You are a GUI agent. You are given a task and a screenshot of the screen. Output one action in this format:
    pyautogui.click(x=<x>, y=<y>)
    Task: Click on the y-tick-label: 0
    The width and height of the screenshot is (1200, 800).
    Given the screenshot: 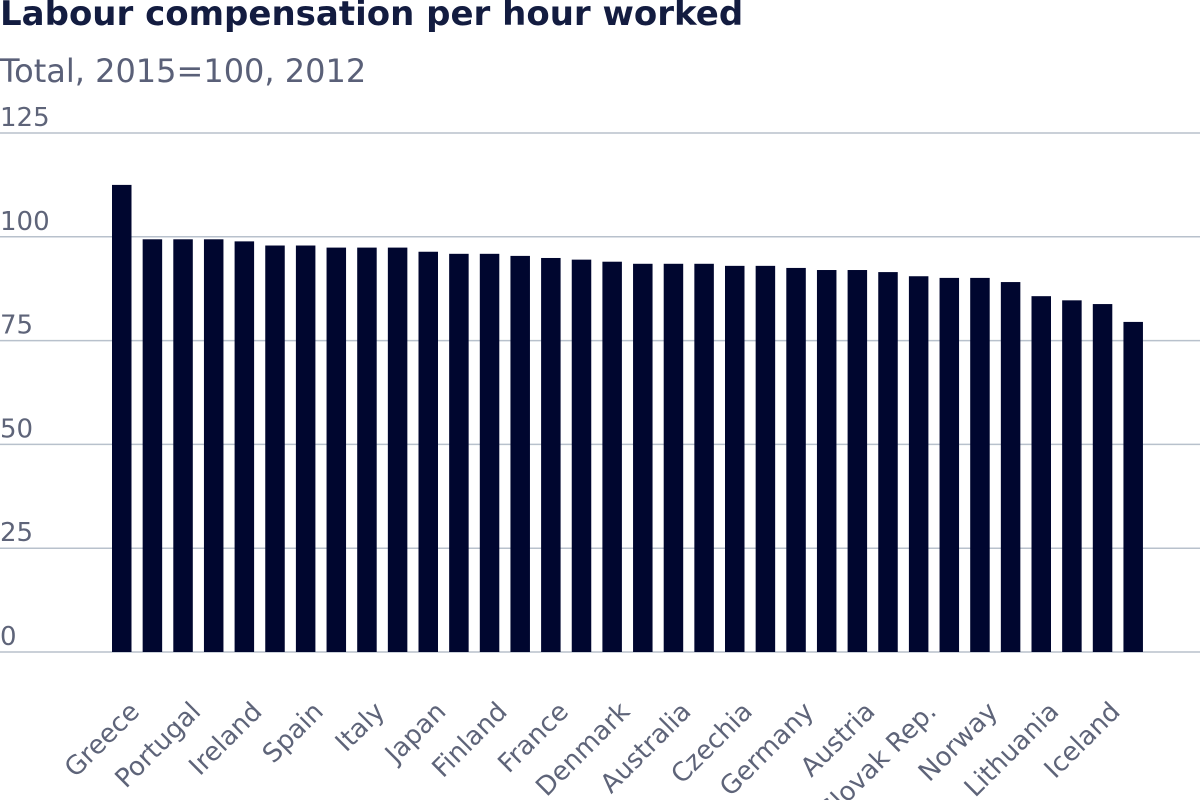 What is the action you would take?
    pyautogui.click(x=8, y=637)
    